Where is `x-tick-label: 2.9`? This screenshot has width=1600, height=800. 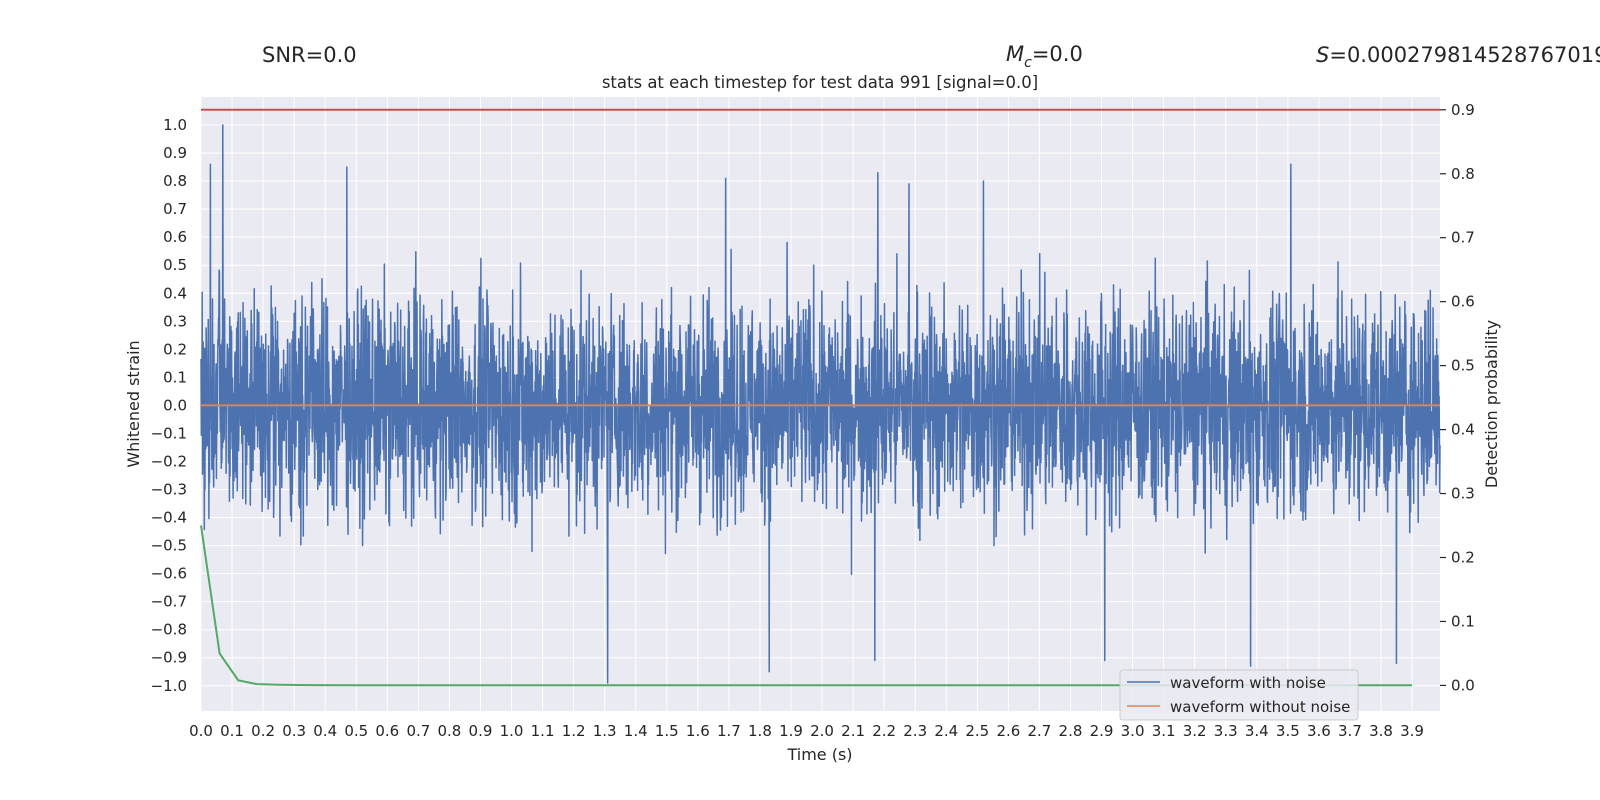 x-tick-label: 2.9 is located at coordinates (1102, 731).